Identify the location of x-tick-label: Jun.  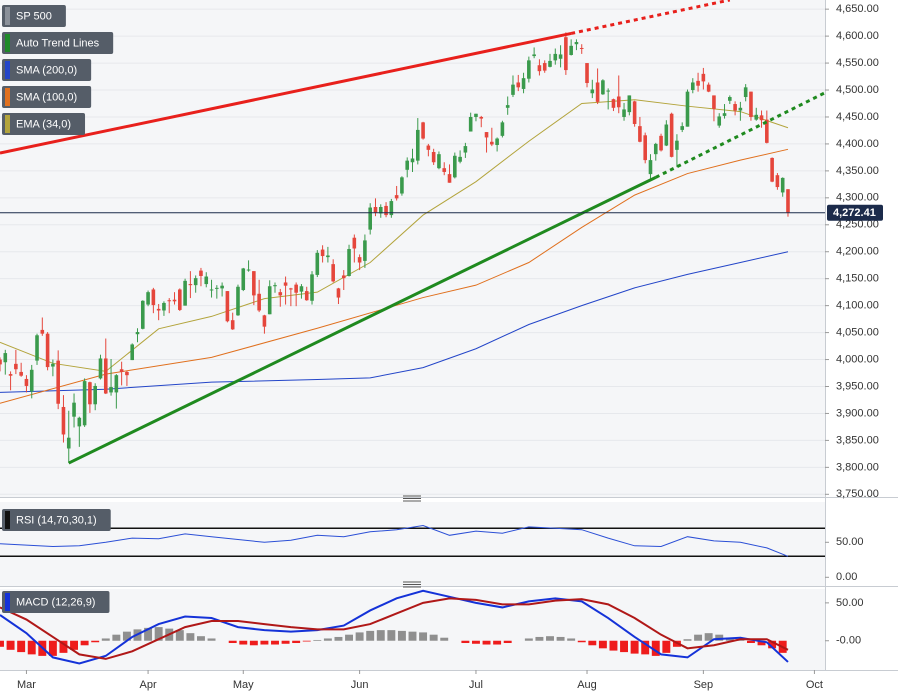
(360, 685).